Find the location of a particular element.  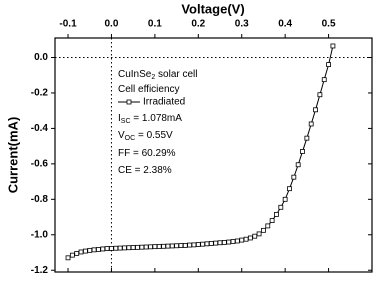

x-tick-label: -0.1 is located at coordinates (68, 24).